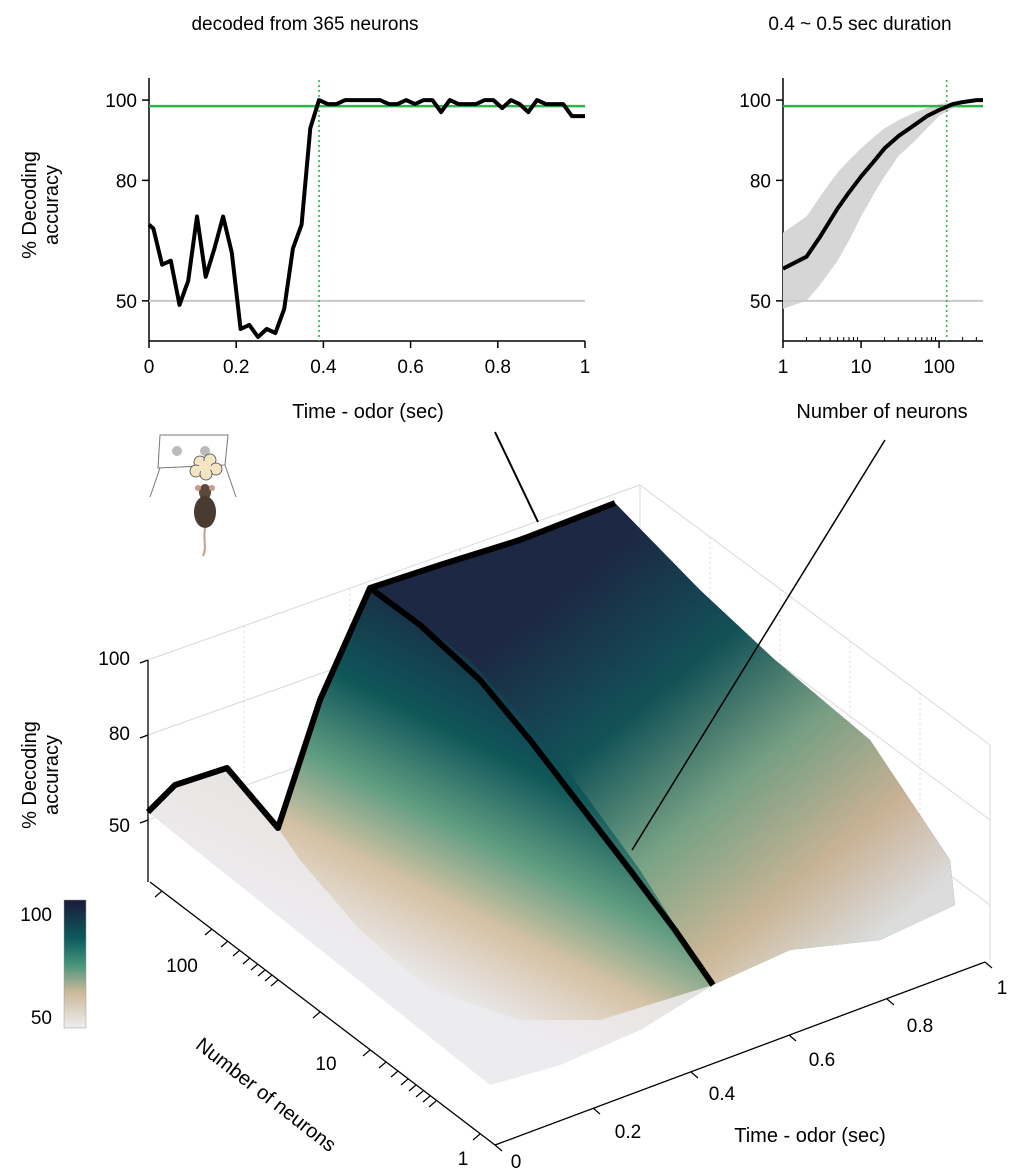 The width and height of the screenshot is (1009, 1172). Describe the element at coordinates (410, 367) in the screenshot. I see `time-course-xtick-label: 0.6` at that location.